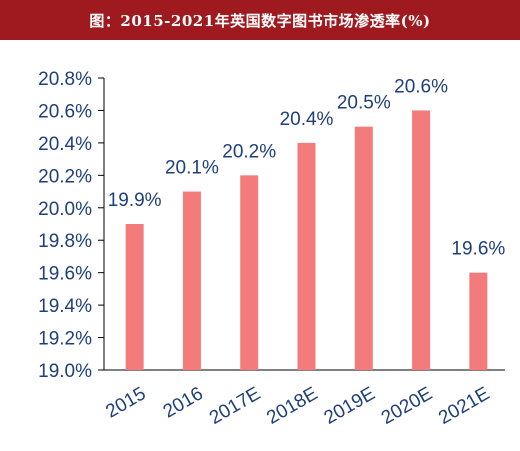  I want to click on data-label-2020E: 20.6%, so click(421, 86).